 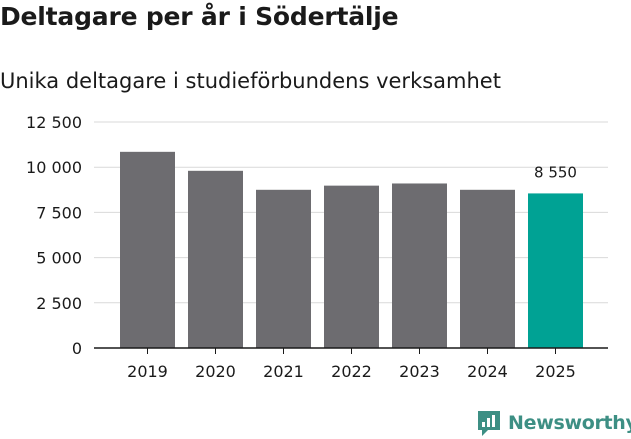 I want to click on y-tick-label: 10 000, so click(x=54, y=167).